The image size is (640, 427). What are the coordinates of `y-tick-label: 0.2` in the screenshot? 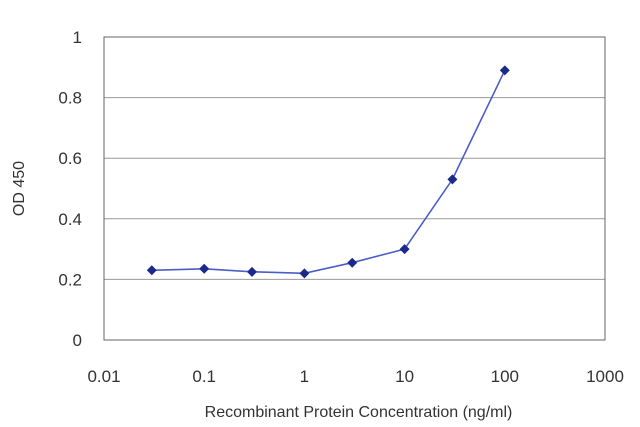 It's located at (70, 279).